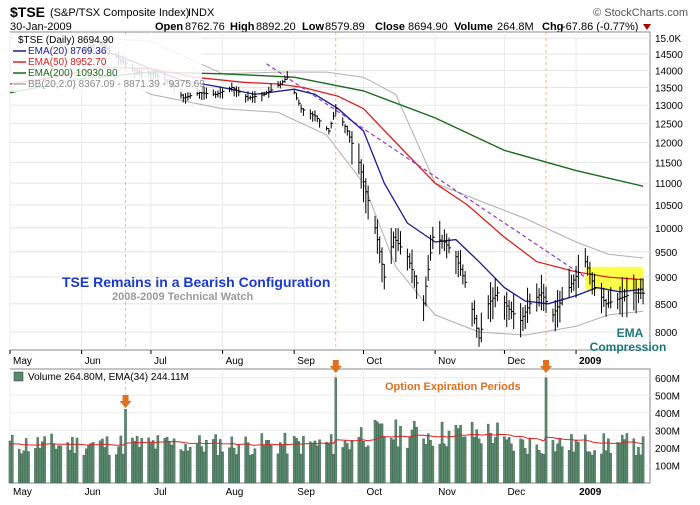 This screenshot has width=700, height=505. I want to click on month-label: Dec, so click(516, 361).